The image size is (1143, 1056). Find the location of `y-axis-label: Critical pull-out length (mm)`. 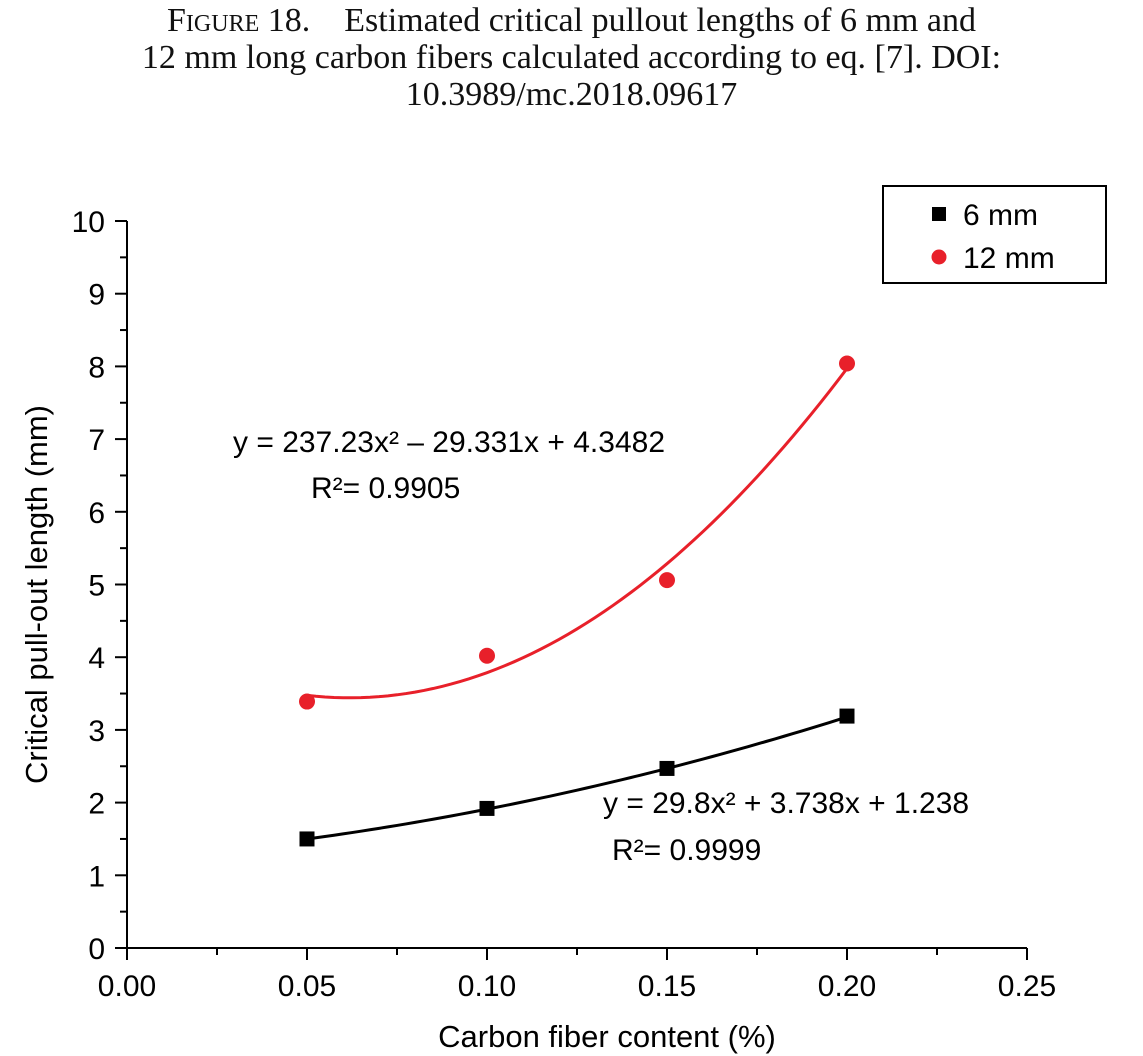

y-axis-label: Critical pull-out length (mm) is located at coordinates (36, 594).